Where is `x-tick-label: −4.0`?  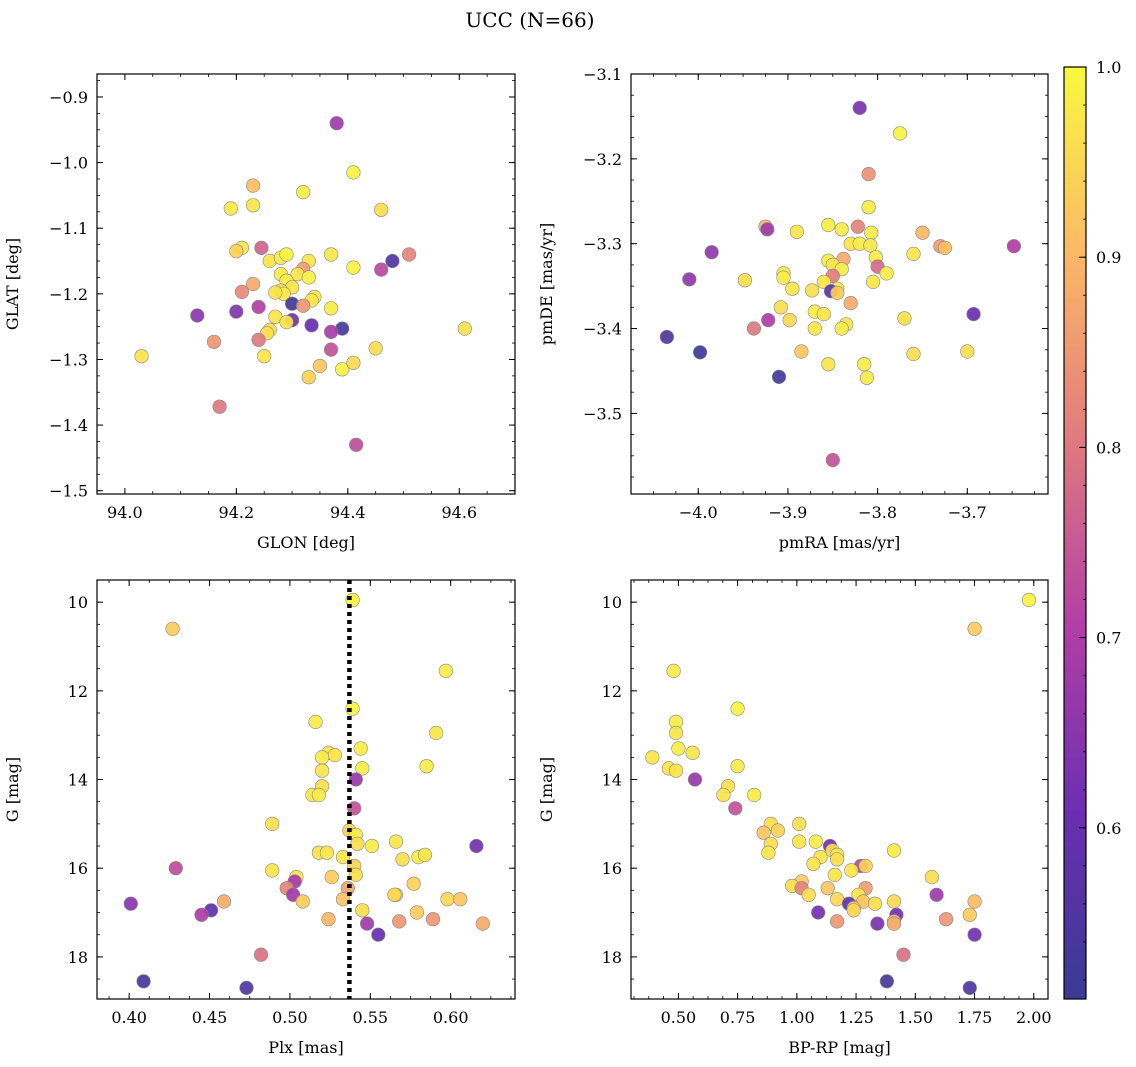 x-tick-label: −4.0 is located at coordinates (698, 512).